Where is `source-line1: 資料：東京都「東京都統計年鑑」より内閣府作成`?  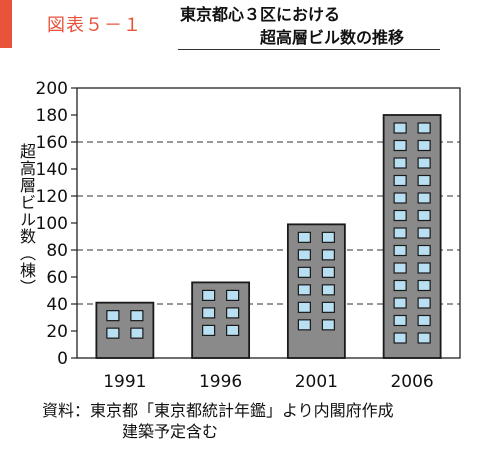
source-line1: 資料：東京都「東京都統計年鑑」より内閣府作成 is located at coordinates (218, 410).